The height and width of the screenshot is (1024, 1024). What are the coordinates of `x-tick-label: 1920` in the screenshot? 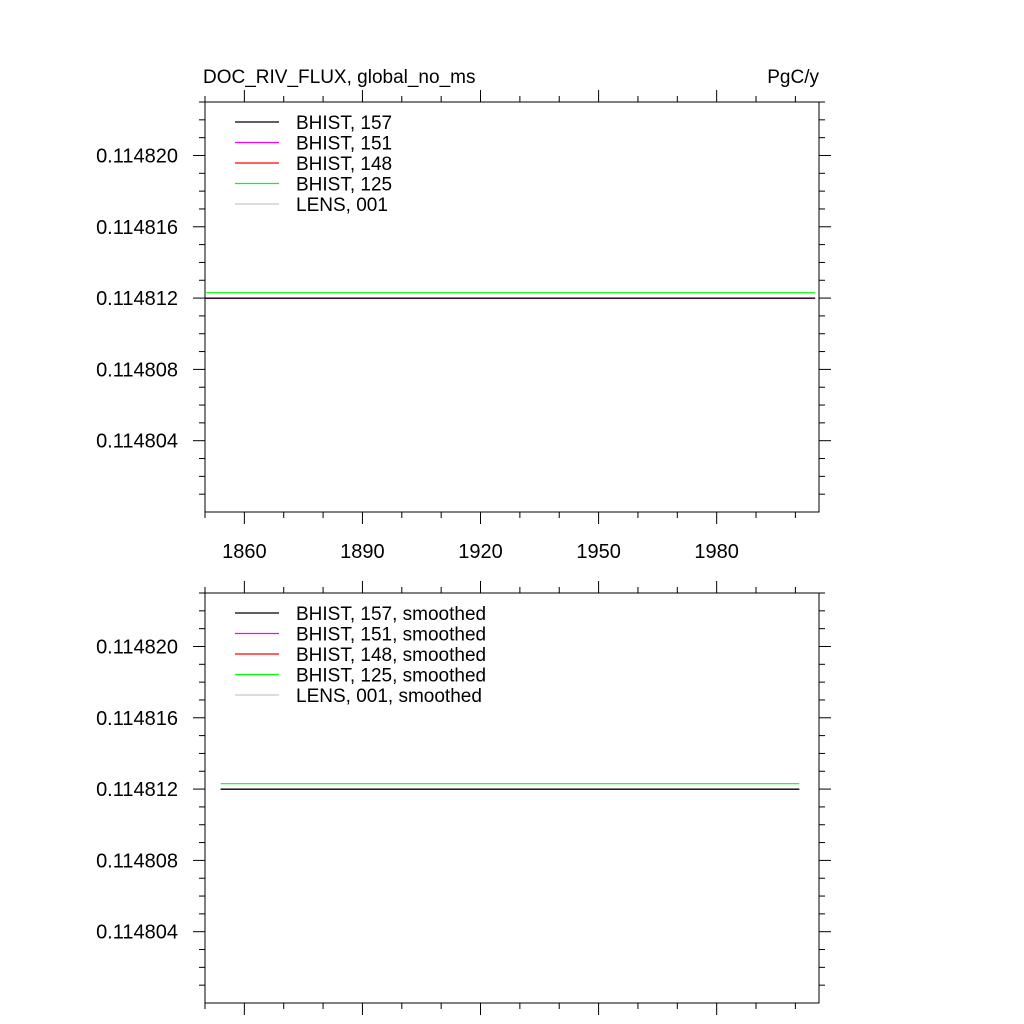 It's located at (480, 552).